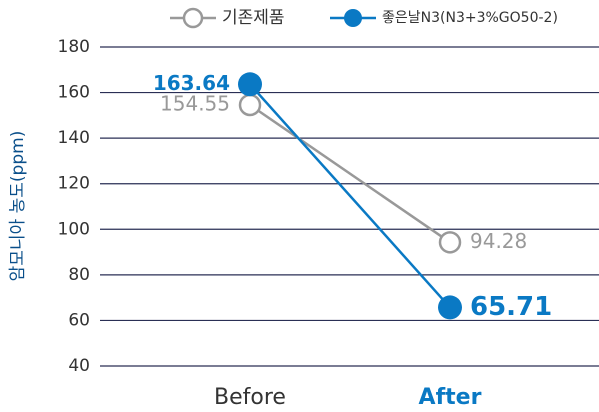  What do you see at coordinates (470, 18) in the screenshot?
I see `legend-label: 좋은날N3(N3+3%GO50-2)` at bounding box center [470, 18].